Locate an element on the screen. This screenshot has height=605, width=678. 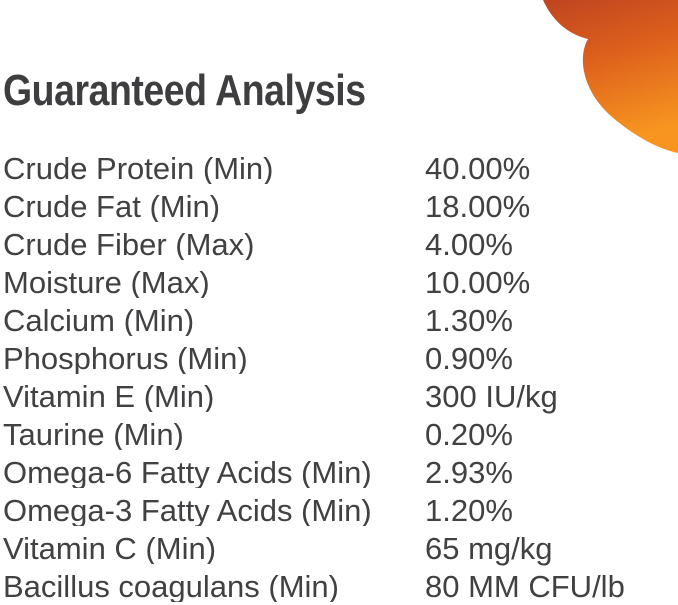
nutrient-value: 1.30% is located at coordinates (469, 320).